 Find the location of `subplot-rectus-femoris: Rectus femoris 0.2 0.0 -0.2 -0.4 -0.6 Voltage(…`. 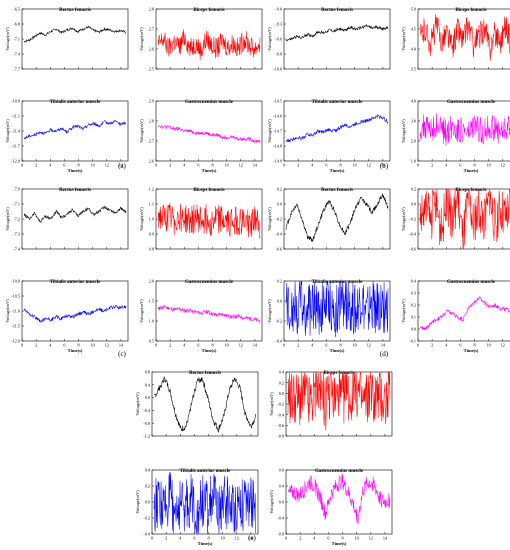

subplot-rectus-femoris: Rectus femoris 0.2 0.0 -0.2 -0.4 -0.6 Voltage(… is located at coordinates (329, 219).